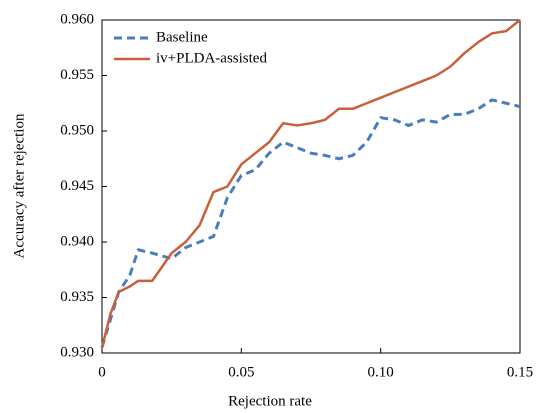 The height and width of the screenshot is (413, 539). What do you see at coordinates (77, 186) in the screenshot?
I see `y-tick-label: 0.945` at bounding box center [77, 186].